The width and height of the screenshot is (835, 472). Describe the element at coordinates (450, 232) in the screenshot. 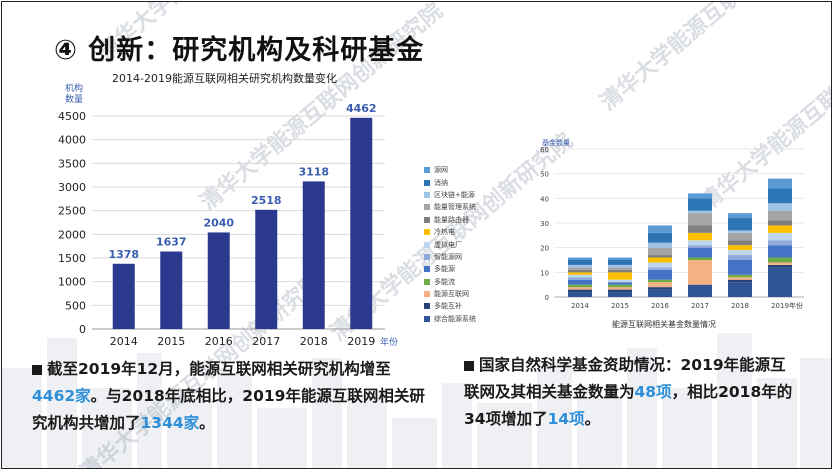

I see `legend-entry: 冷热电` at that location.